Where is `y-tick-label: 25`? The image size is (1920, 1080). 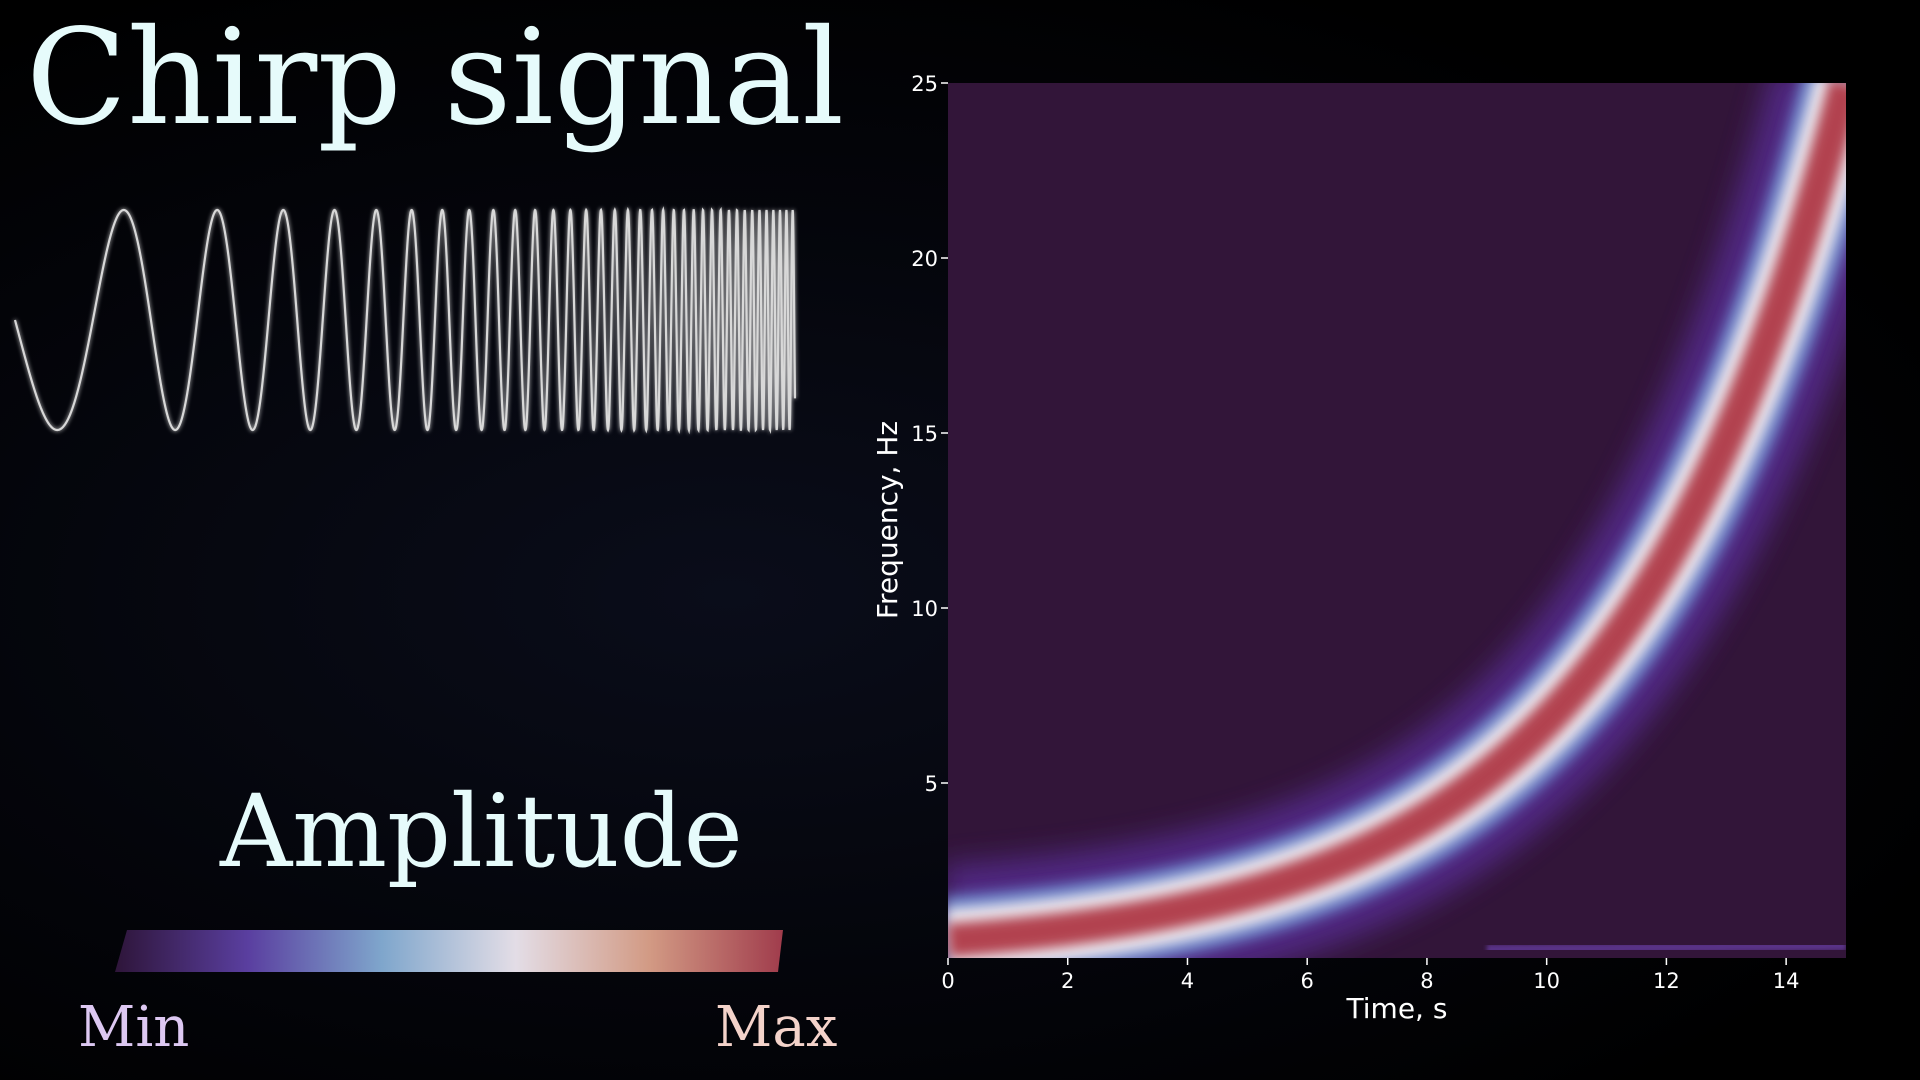 y-tick-label: 25 is located at coordinates (924, 84).